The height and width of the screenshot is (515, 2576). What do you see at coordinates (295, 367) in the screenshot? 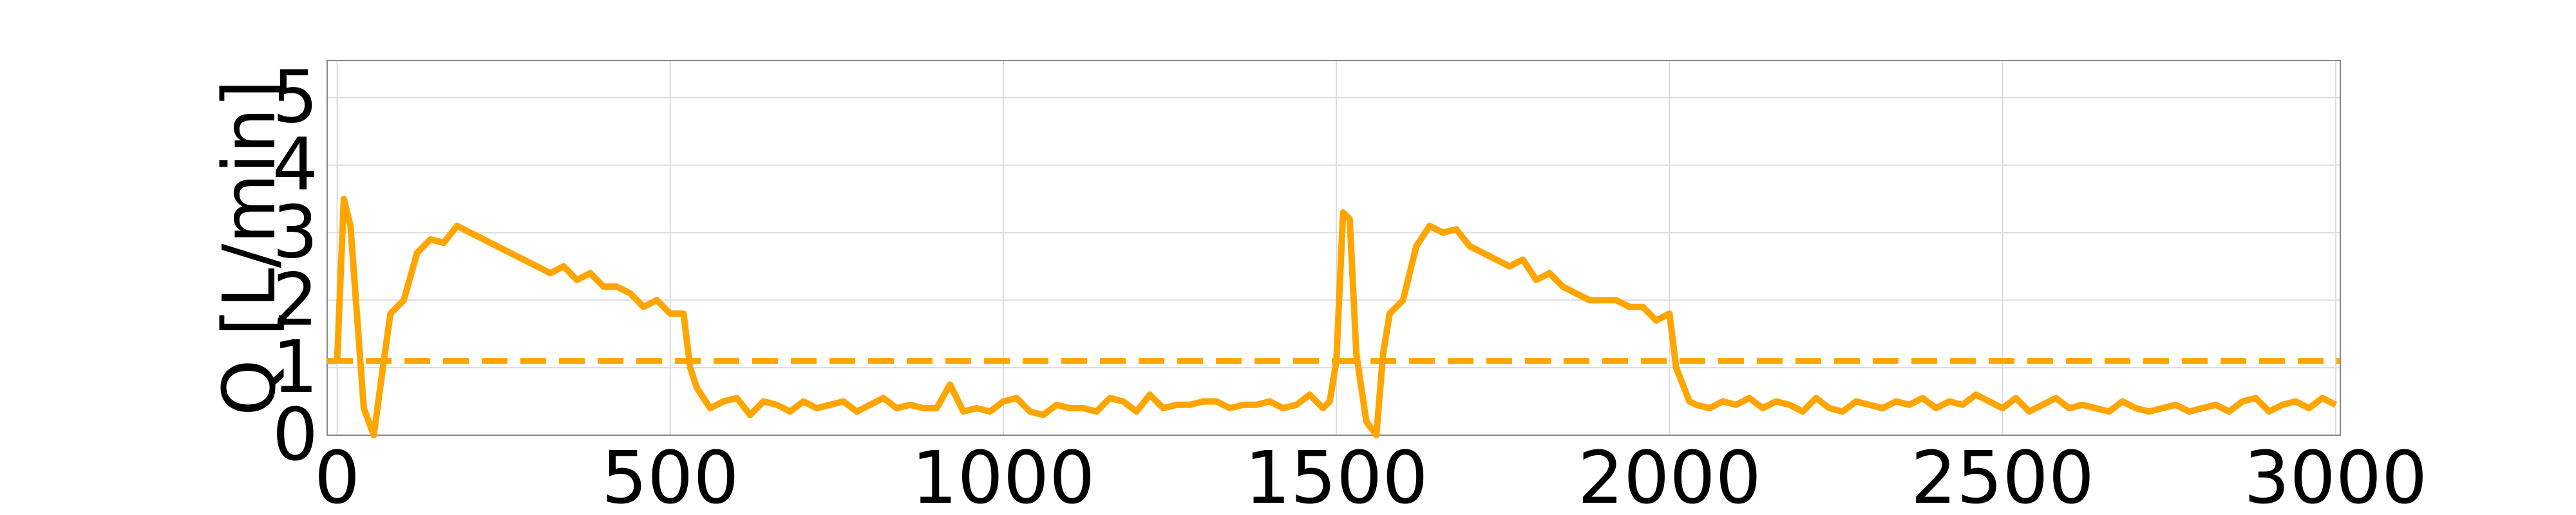
I see `y-tick-label: 1` at bounding box center [295, 367].